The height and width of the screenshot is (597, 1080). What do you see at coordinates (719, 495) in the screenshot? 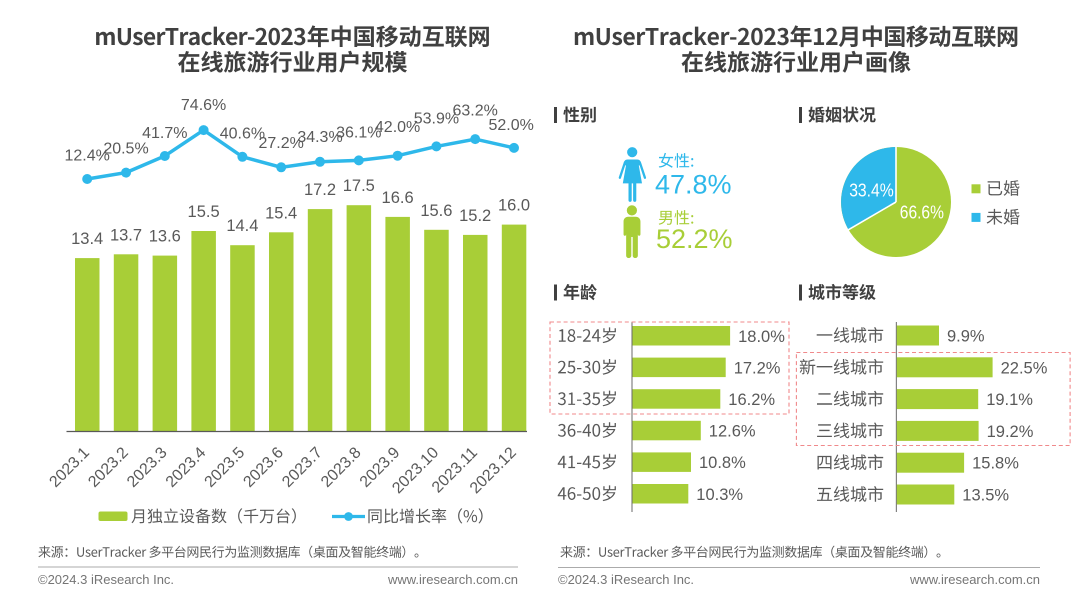
I see `svg-text: 10.3%` at bounding box center [719, 495].